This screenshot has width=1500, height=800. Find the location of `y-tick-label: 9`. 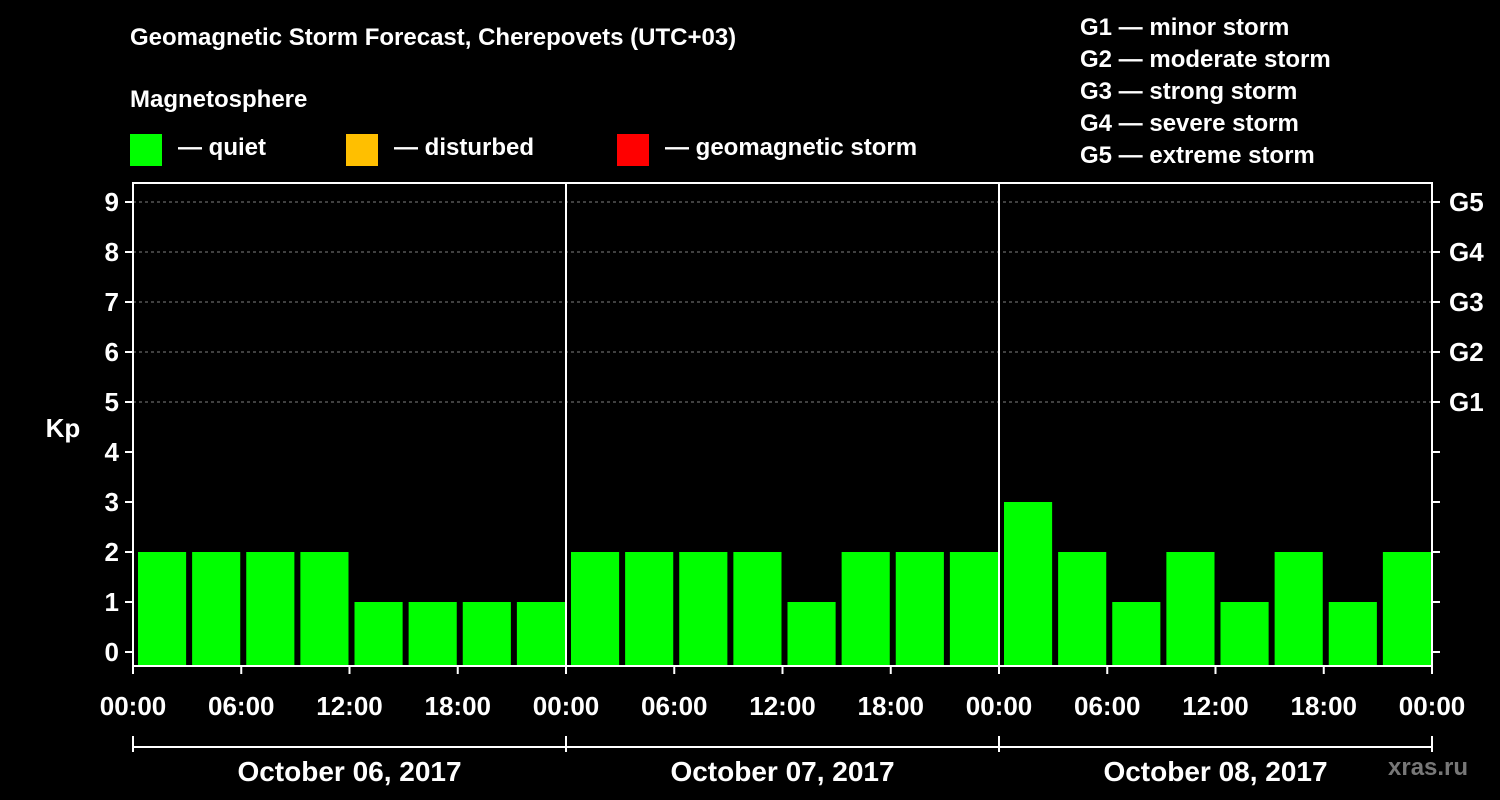

y-tick-label: 9 is located at coordinates (112, 202).